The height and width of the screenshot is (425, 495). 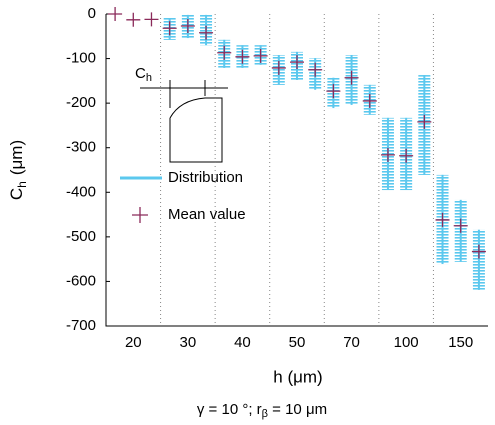 I want to click on x-tick-label: 100, so click(x=406, y=342).